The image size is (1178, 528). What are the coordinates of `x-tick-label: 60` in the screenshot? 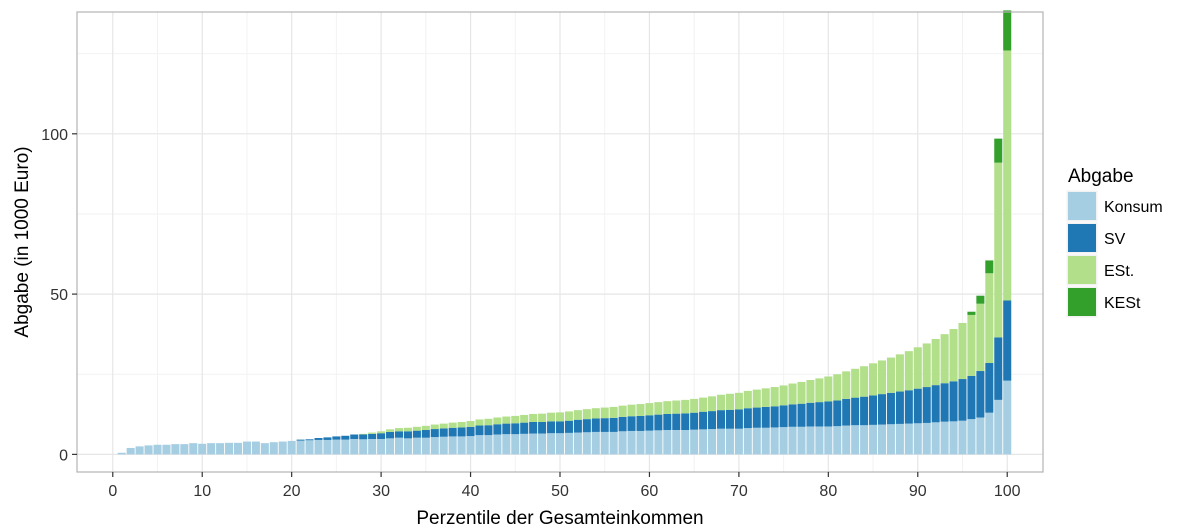 It's located at (650, 491).